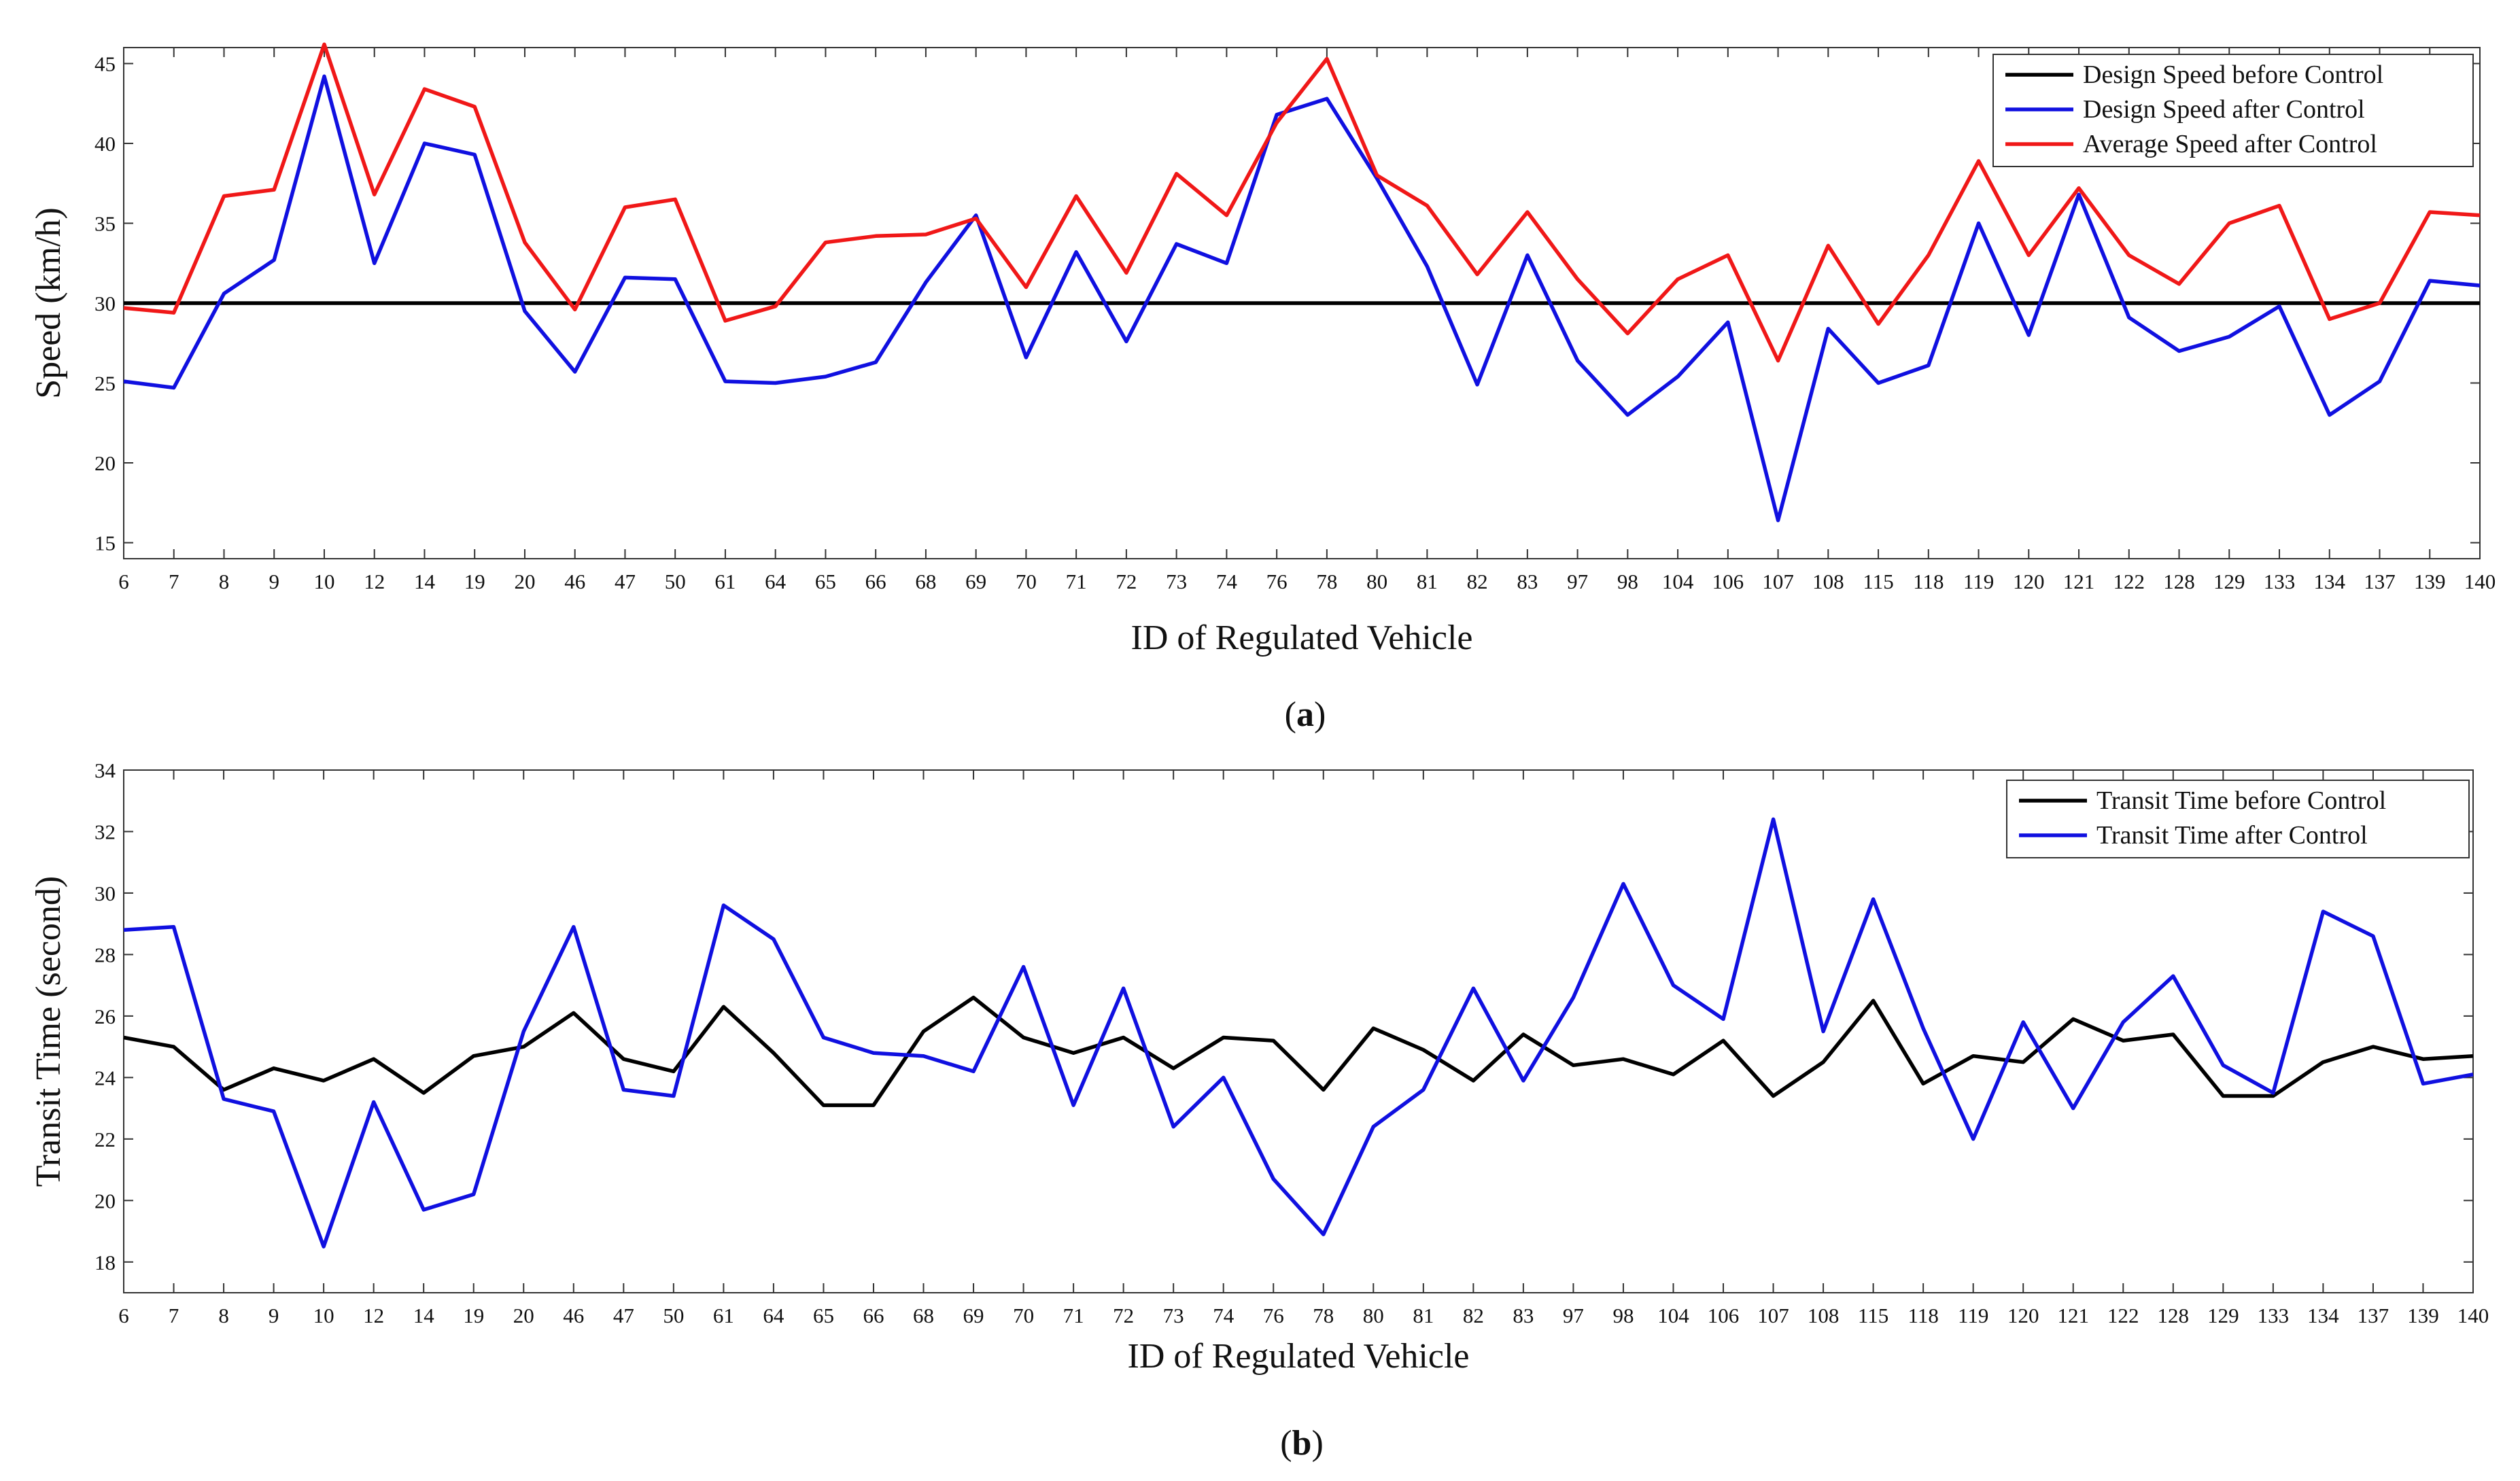 Image resolution: width=2520 pixels, height=1481 pixels. I want to click on y-tick-label: 34, so click(105, 770).